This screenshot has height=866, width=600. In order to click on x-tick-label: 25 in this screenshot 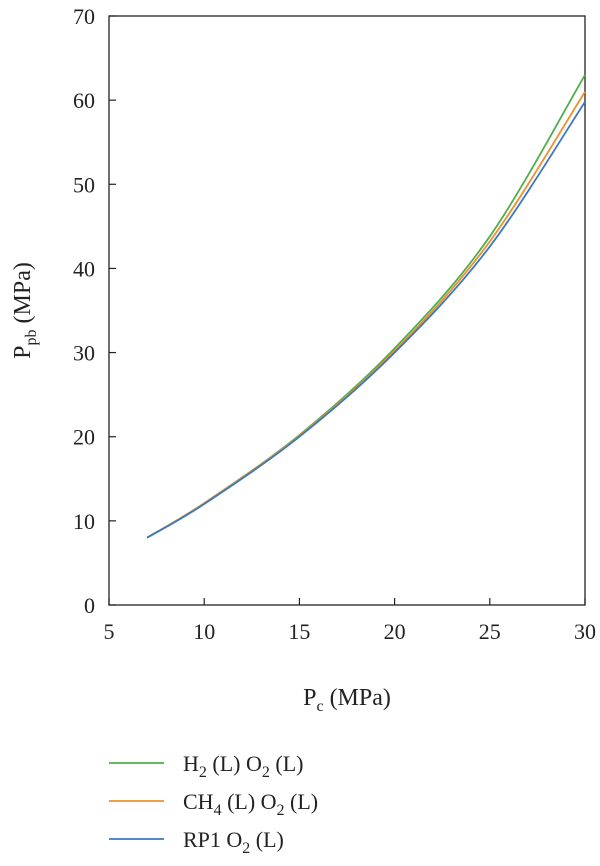, I will do `click(490, 631)`.